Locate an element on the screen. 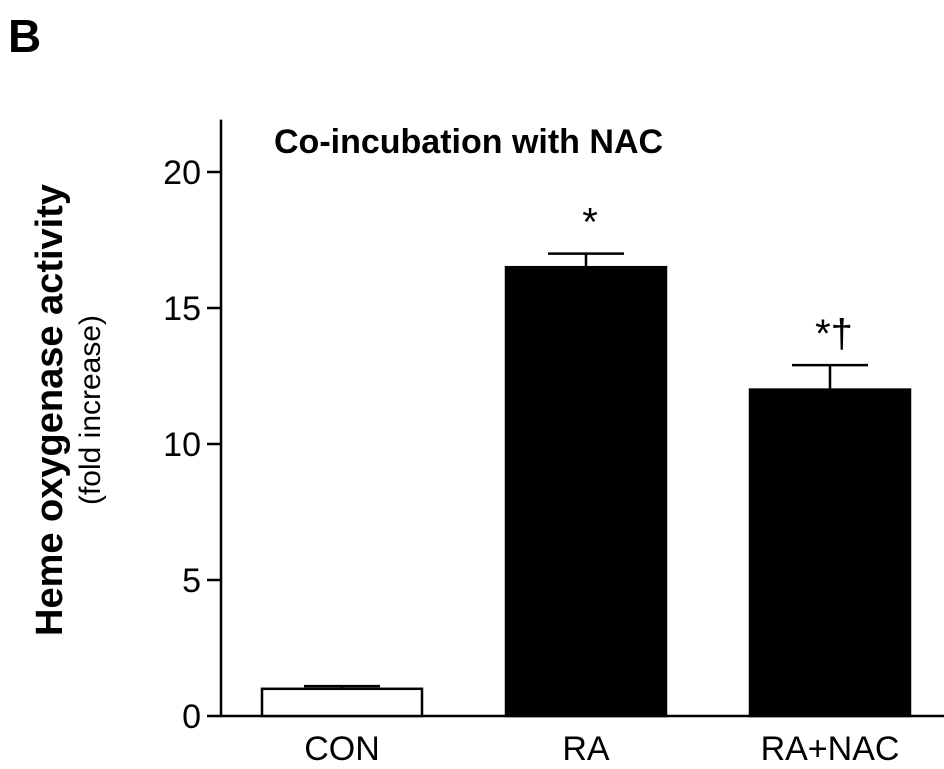  panel-letter: B is located at coordinates (24, 36).